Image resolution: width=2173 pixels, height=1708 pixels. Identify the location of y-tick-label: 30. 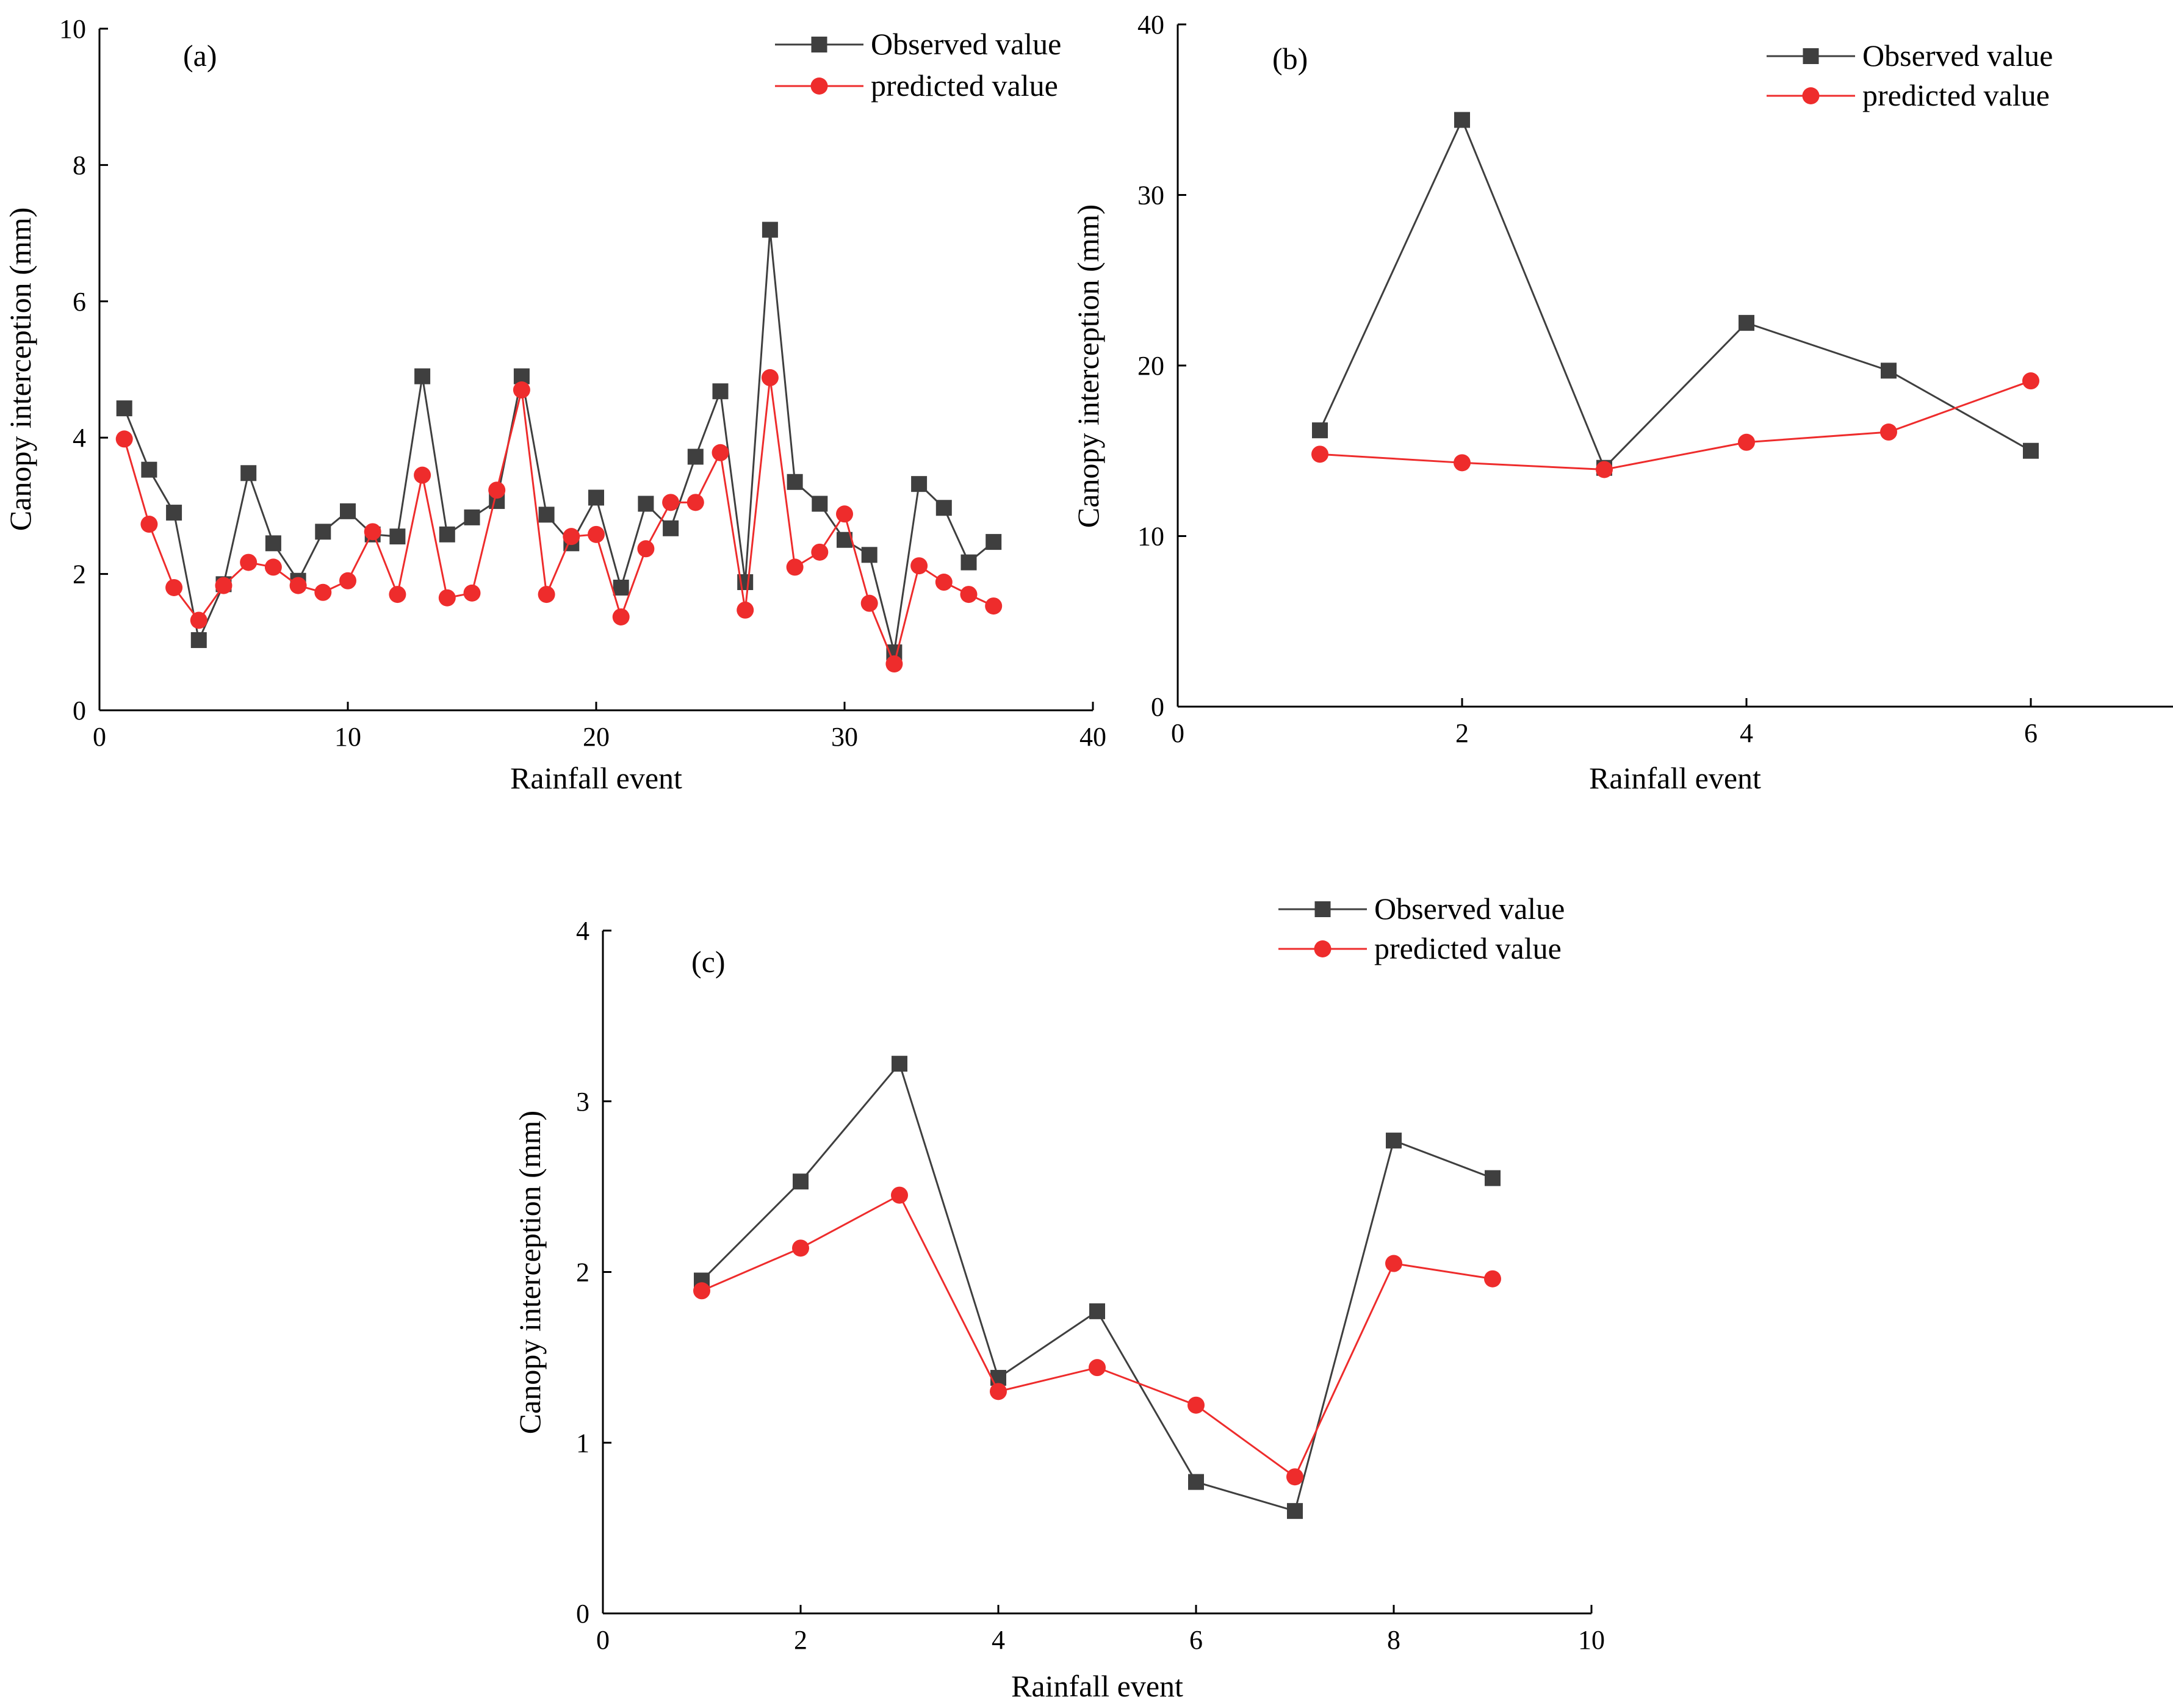
(1150, 196).